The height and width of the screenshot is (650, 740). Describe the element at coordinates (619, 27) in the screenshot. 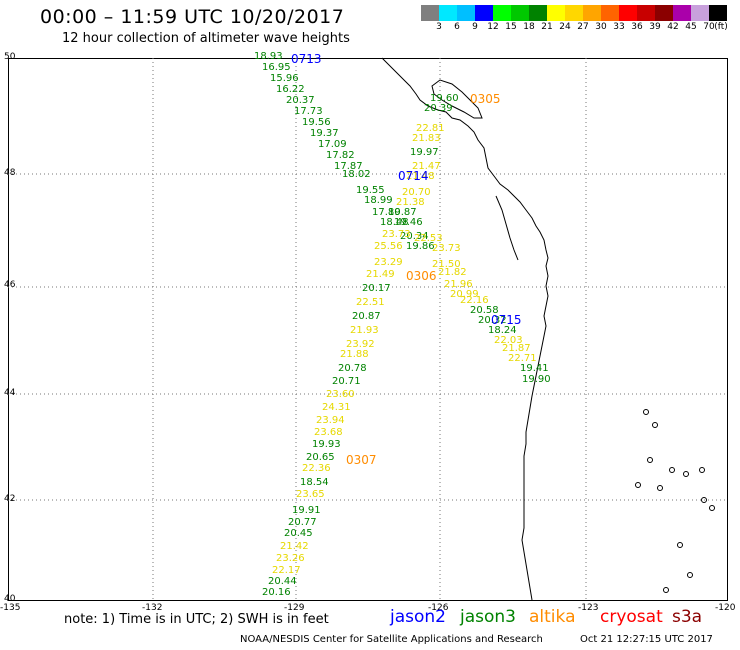

I see `color-scale-tick: 33` at that location.